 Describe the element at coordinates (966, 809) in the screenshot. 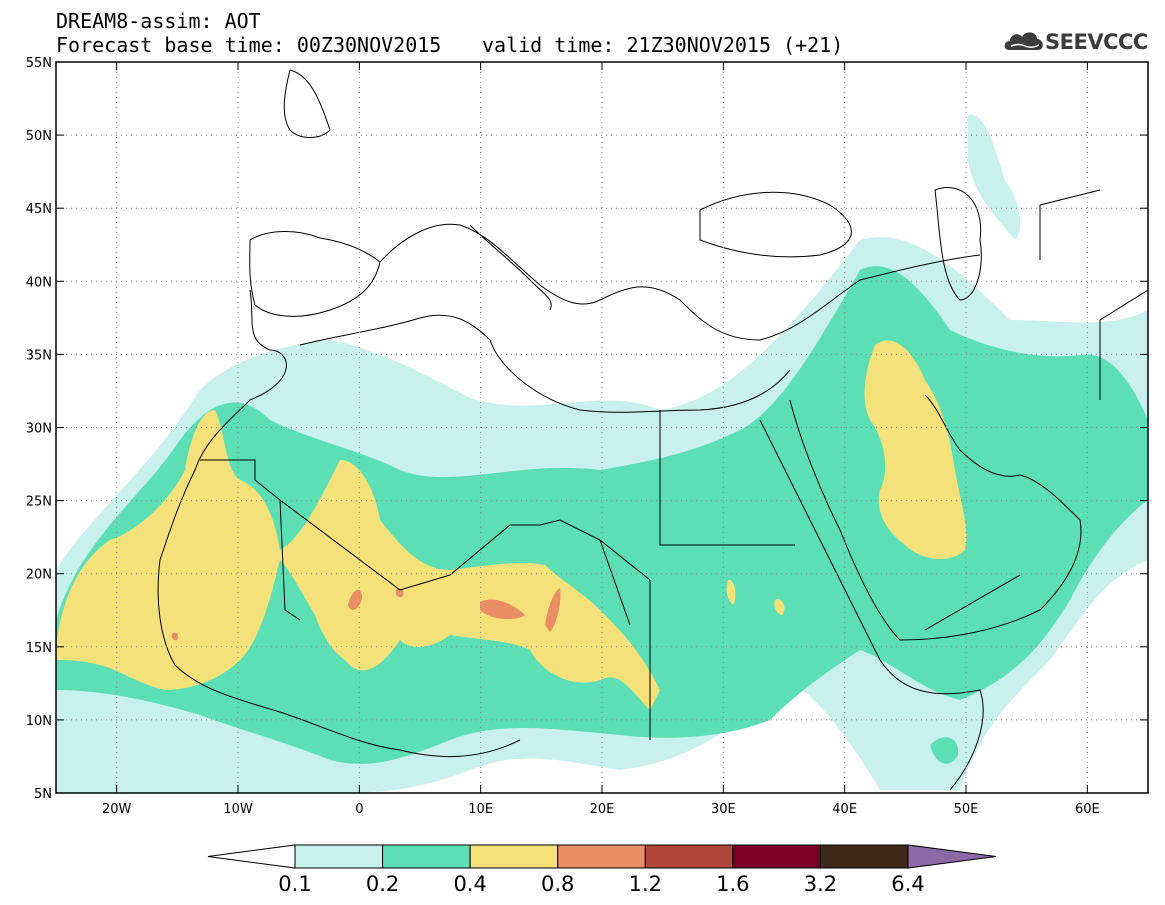

I see `lon-label: 50E` at that location.